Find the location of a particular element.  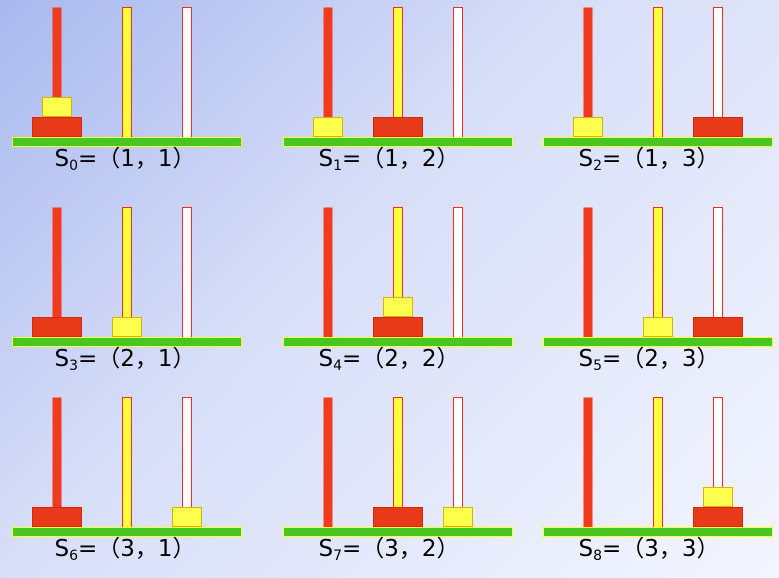

state-label-4: S4=（2，2） is located at coordinates (389, 360).